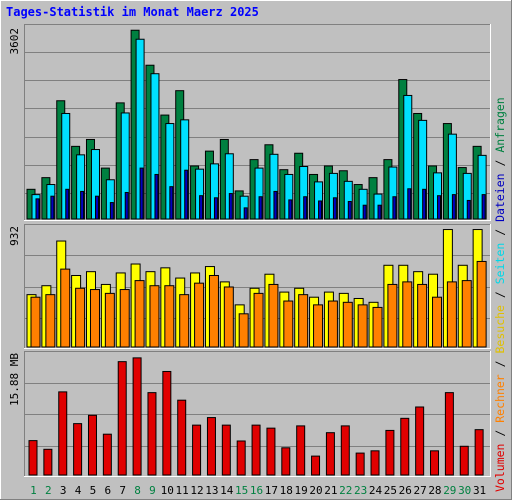  I want to click on x-day-label: 14, so click(227, 490).